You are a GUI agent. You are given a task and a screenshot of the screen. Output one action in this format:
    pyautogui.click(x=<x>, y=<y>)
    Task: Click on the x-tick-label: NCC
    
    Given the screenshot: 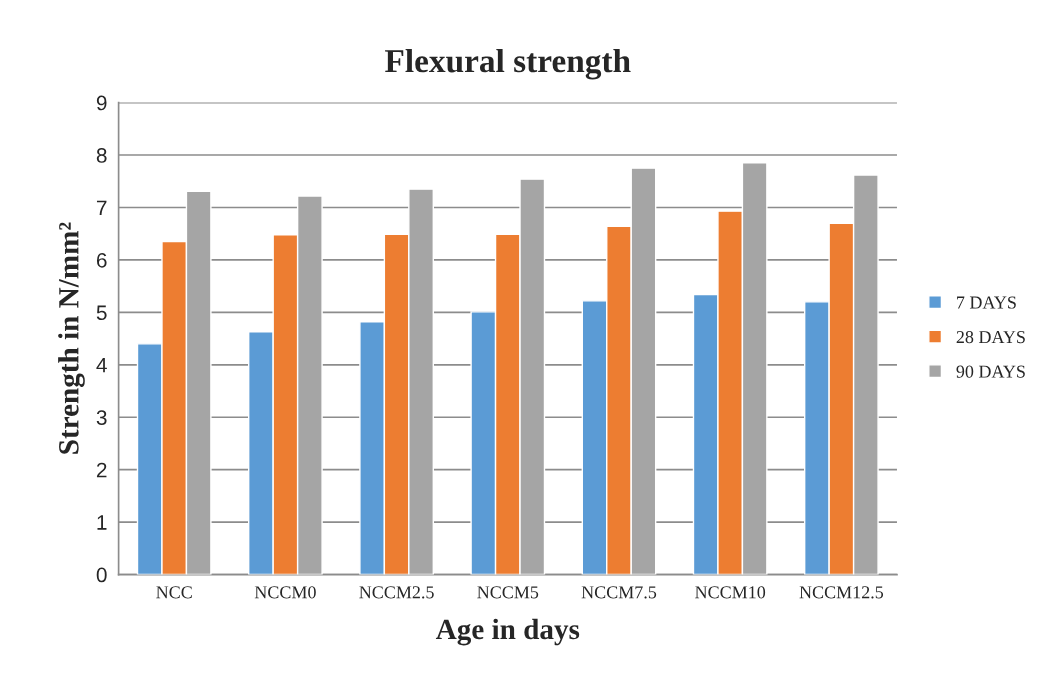 What is the action you would take?
    pyautogui.click(x=174, y=592)
    